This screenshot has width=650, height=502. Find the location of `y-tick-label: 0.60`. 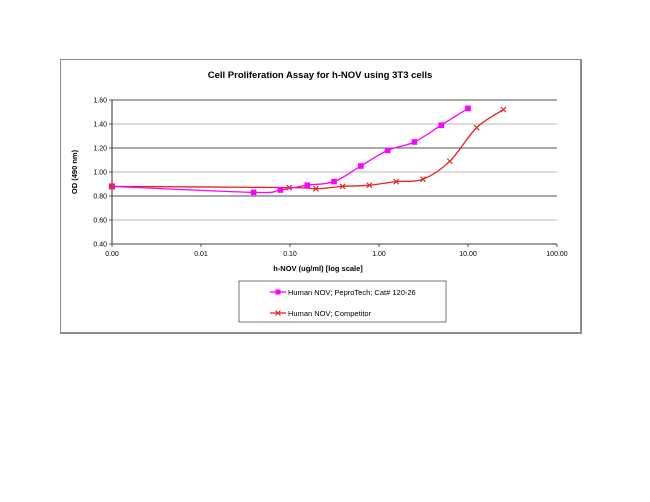

y-tick-label: 0.60 is located at coordinates (100, 221).